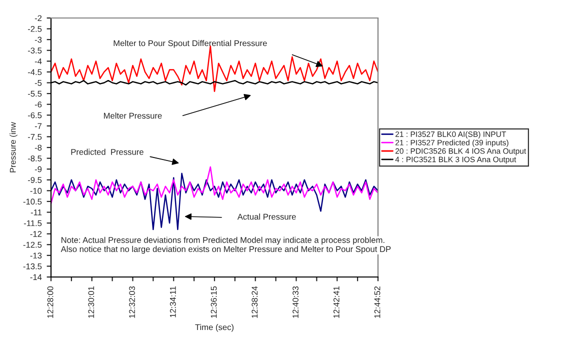 This screenshot has width=574, height=342. What do you see at coordinates (32, 245) in the screenshot?
I see `y-tick-label: -12.5` at bounding box center [32, 245].